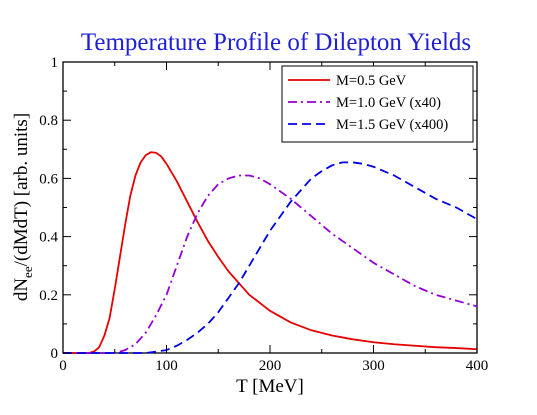 Image resolution: width=537 pixels, height=415 pixels. What do you see at coordinates (270, 386) in the screenshot?
I see `x-axis-label: T [MeV]` at bounding box center [270, 386].